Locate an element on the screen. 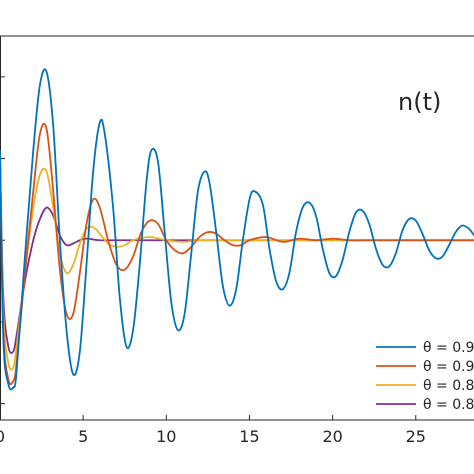  x-ticks: 0 5 10 15 20 25 is located at coordinates (213, 430).